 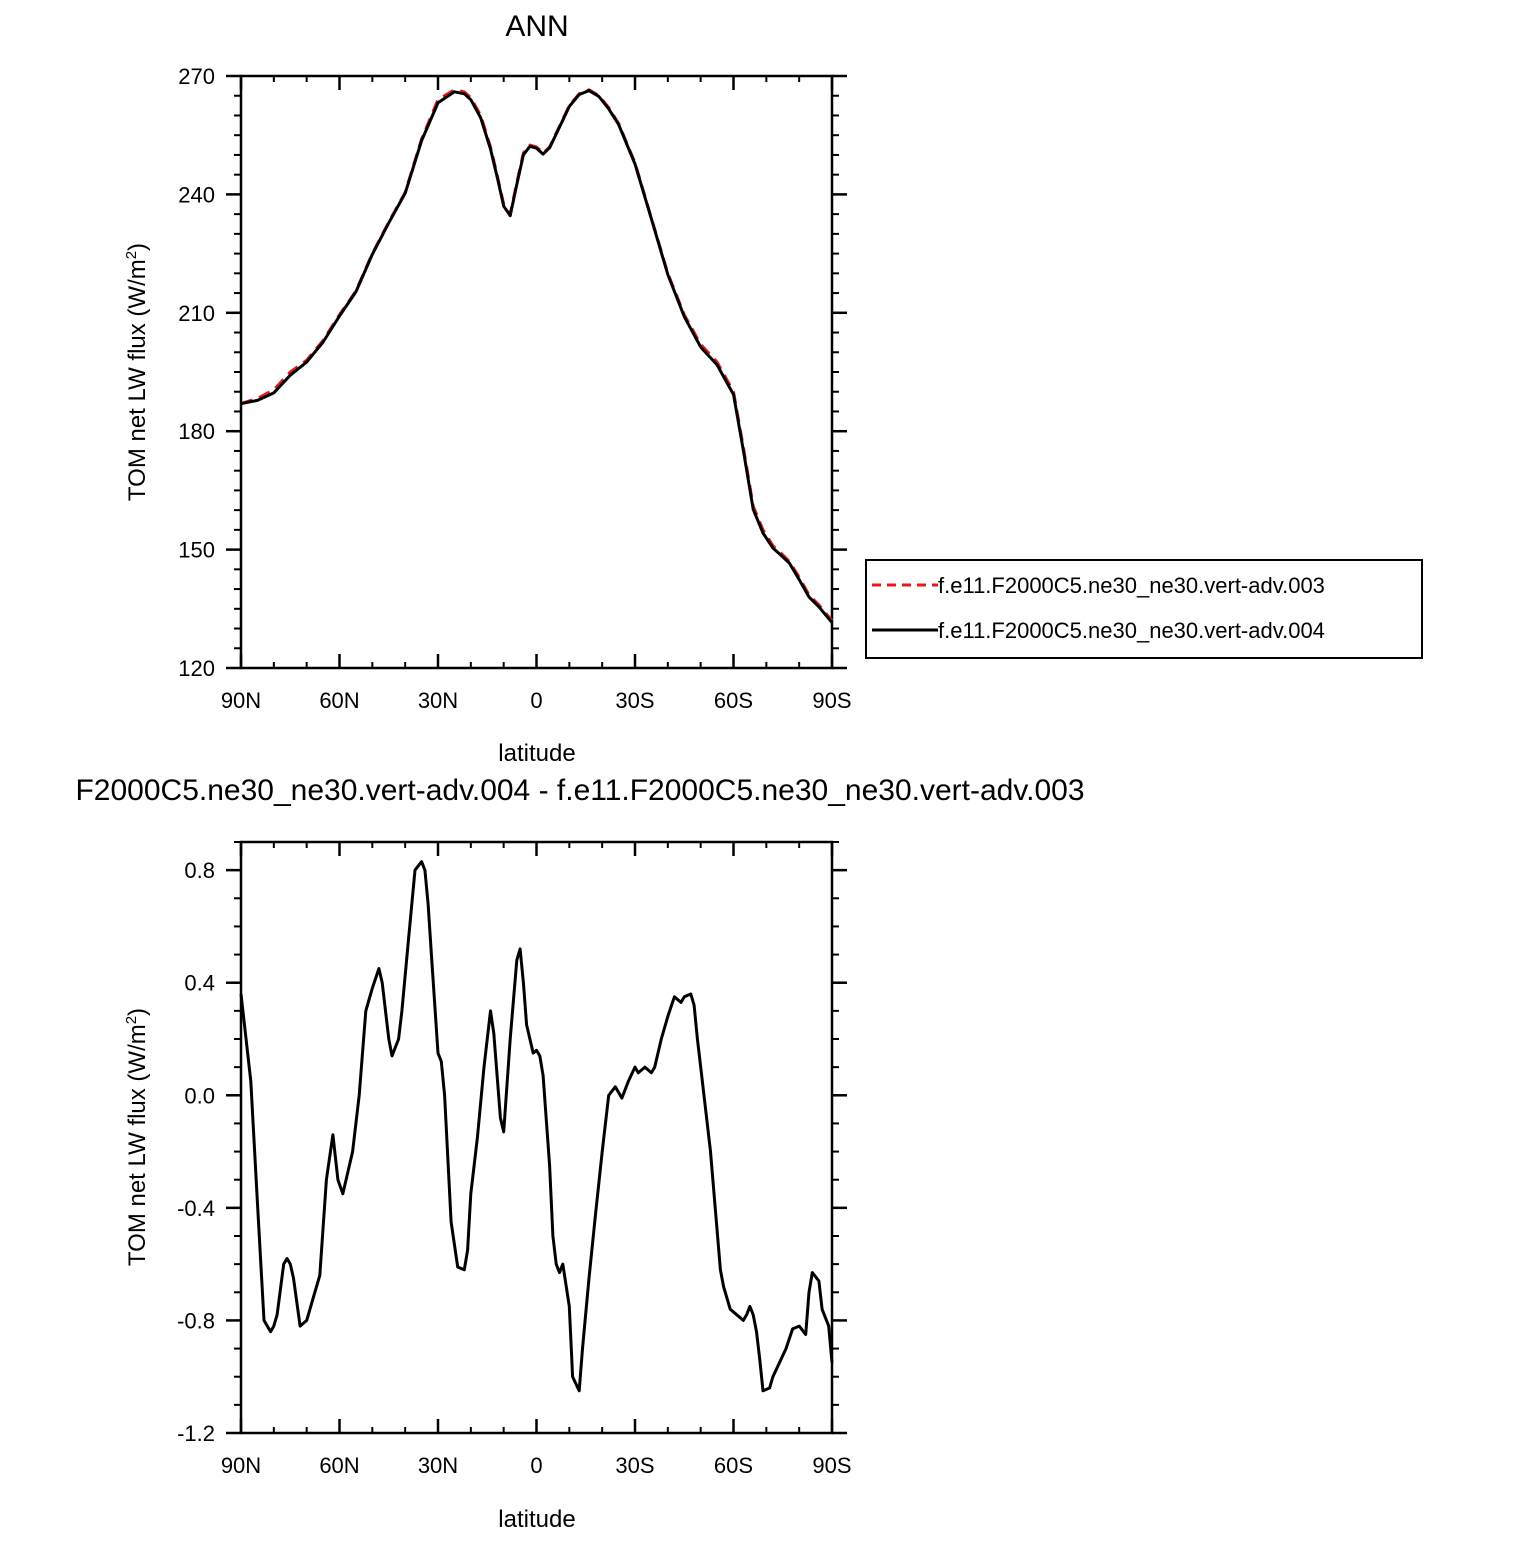 I want to click on panel-top-series, so click(x=537, y=356).